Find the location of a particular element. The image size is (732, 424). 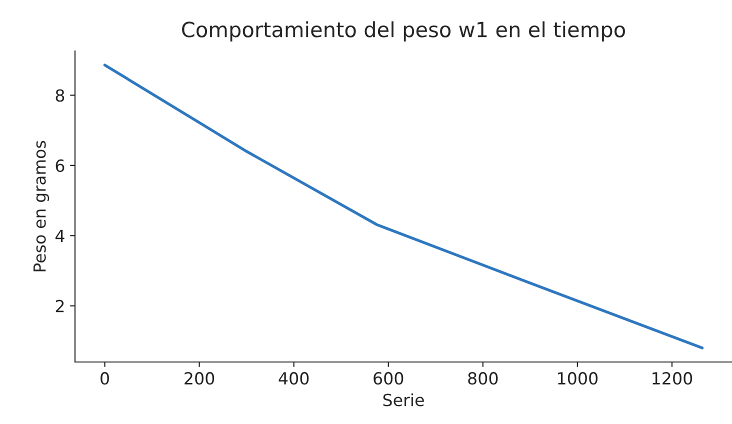

x-tick-label: 800 is located at coordinates (483, 378).